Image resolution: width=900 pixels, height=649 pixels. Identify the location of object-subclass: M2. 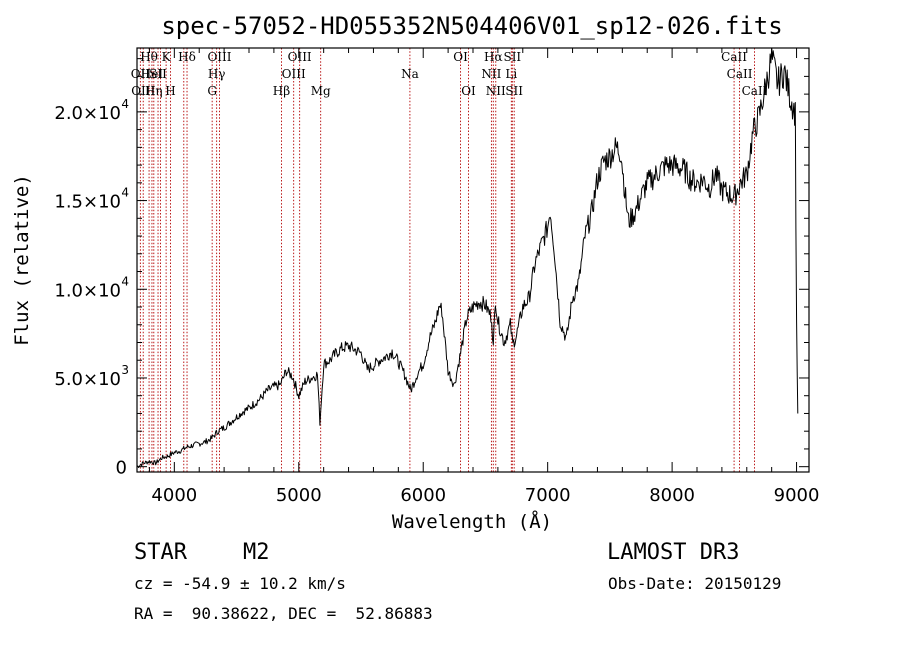
(256, 552).